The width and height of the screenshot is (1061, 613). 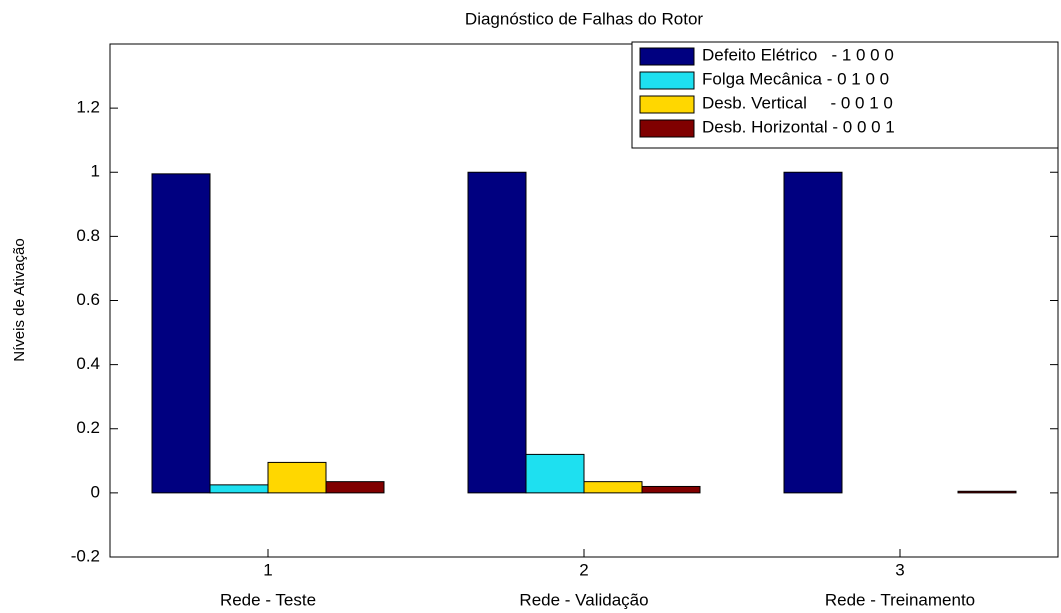 What do you see at coordinates (899, 569) in the screenshot?
I see `x-tick-label: 3` at bounding box center [899, 569].